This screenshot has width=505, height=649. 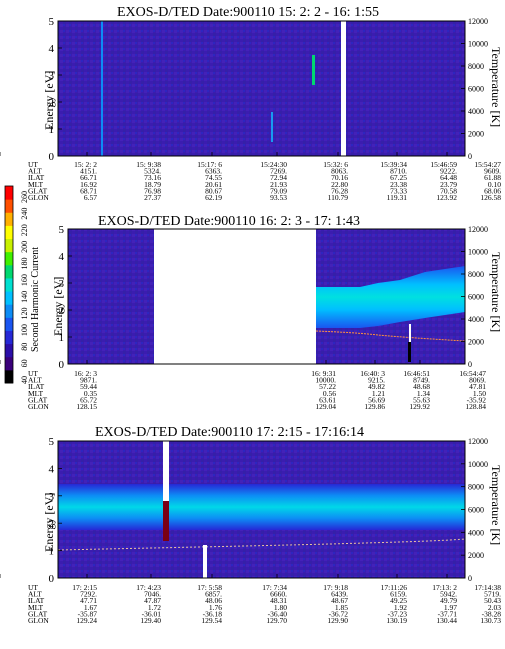 I want to click on table-cell: -36.18, so click(x=213, y=613).